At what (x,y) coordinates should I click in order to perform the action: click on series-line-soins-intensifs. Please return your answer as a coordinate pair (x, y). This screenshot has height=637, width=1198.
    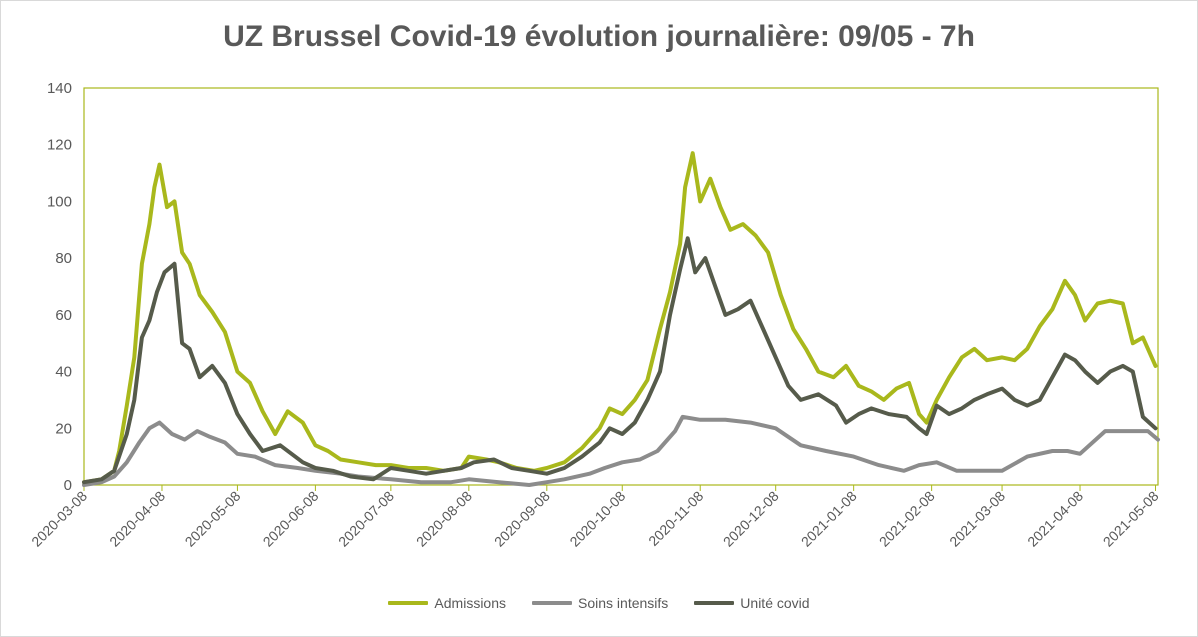
    Looking at the image, I should click on (621, 450).